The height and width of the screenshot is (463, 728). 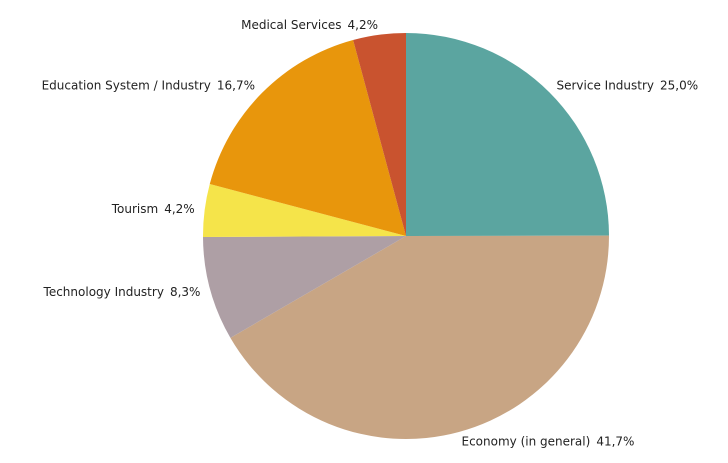 I want to click on slice-label: Technology Industry 8,3%, so click(x=122, y=291).